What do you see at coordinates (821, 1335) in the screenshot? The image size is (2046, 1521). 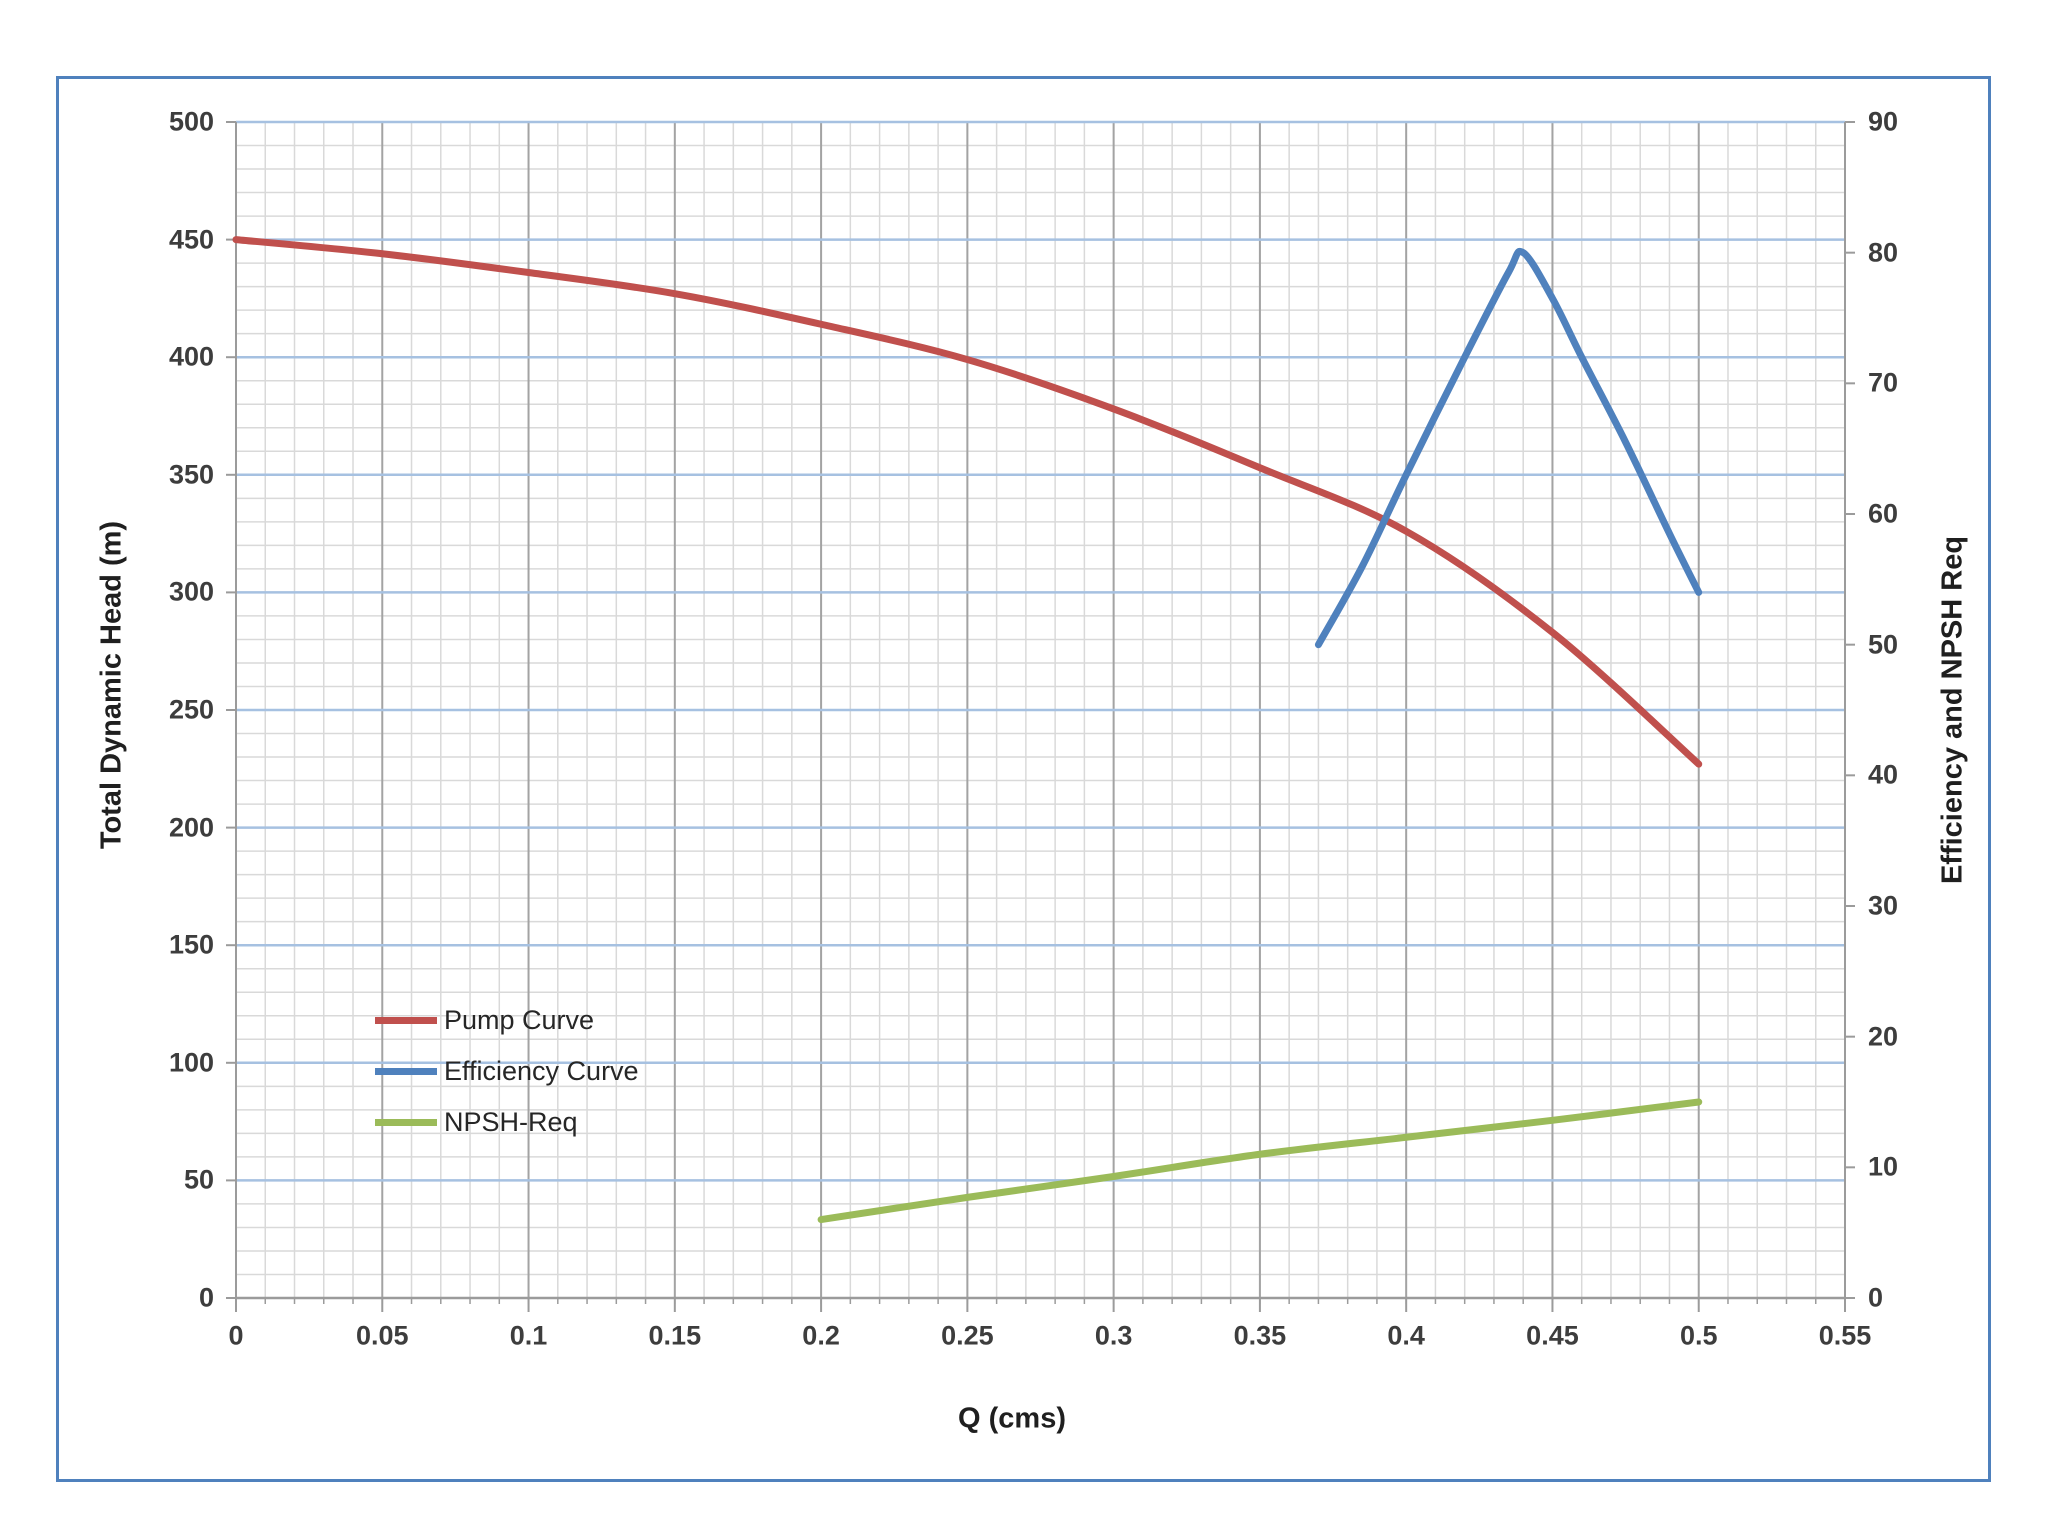 I see `x-tick-label: 0.2` at bounding box center [821, 1335].